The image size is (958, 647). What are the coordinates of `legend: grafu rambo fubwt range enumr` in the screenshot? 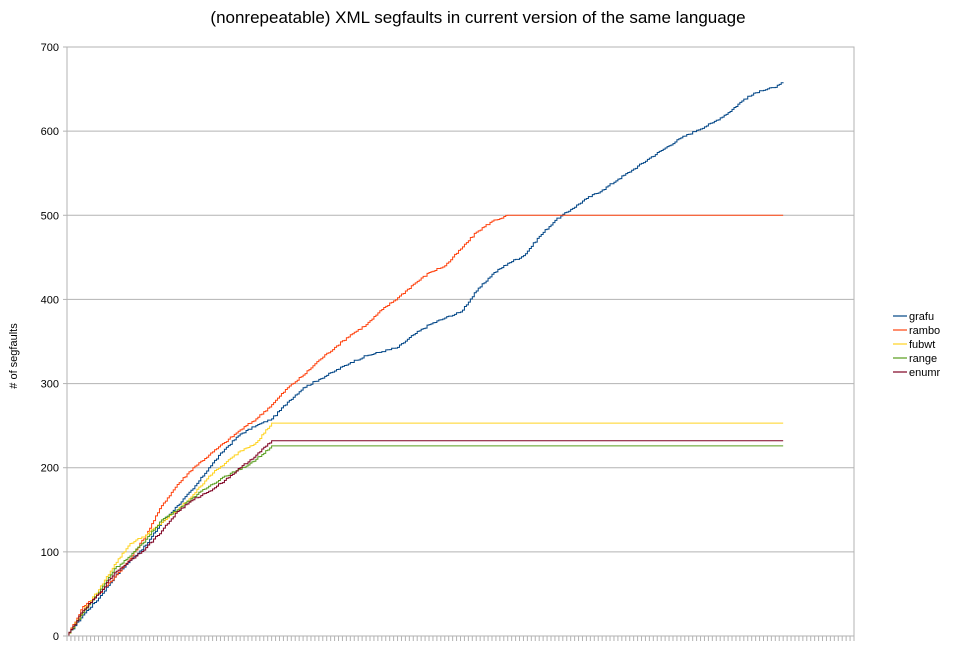 It's located at (917, 345).